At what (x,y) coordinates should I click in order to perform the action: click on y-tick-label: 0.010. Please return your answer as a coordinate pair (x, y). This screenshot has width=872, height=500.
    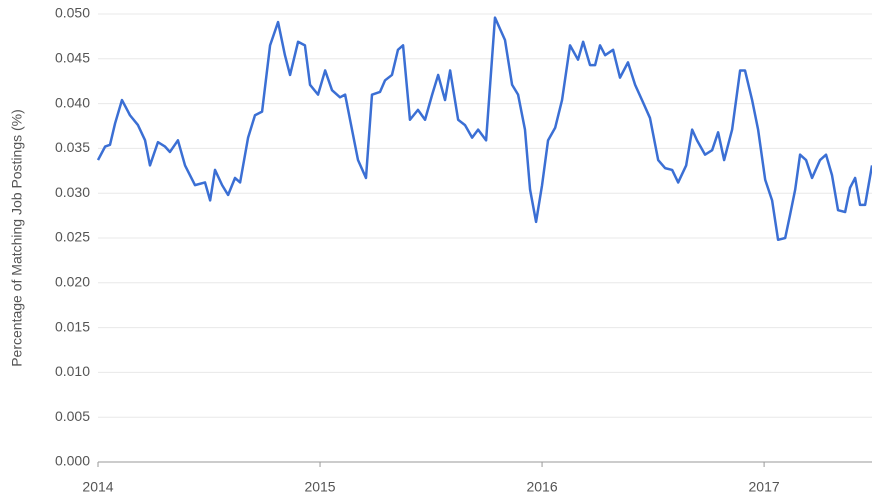
    Looking at the image, I should click on (72, 371).